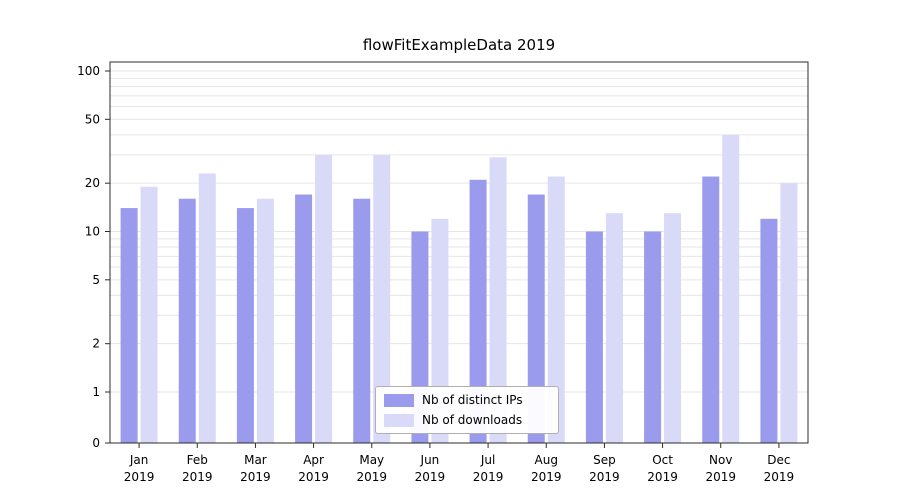  Describe the element at coordinates (96, 280) in the screenshot. I see `y-tick-label: 5` at that location.